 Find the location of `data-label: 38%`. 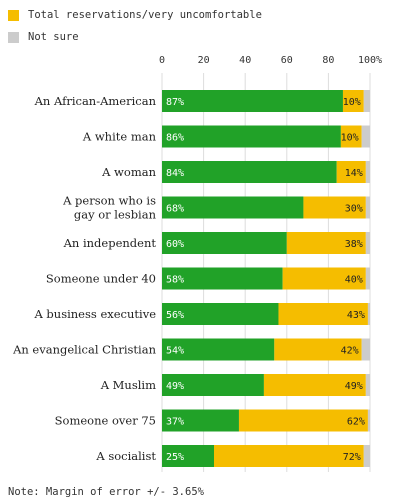

data-label: 38% is located at coordinates (354, 244).